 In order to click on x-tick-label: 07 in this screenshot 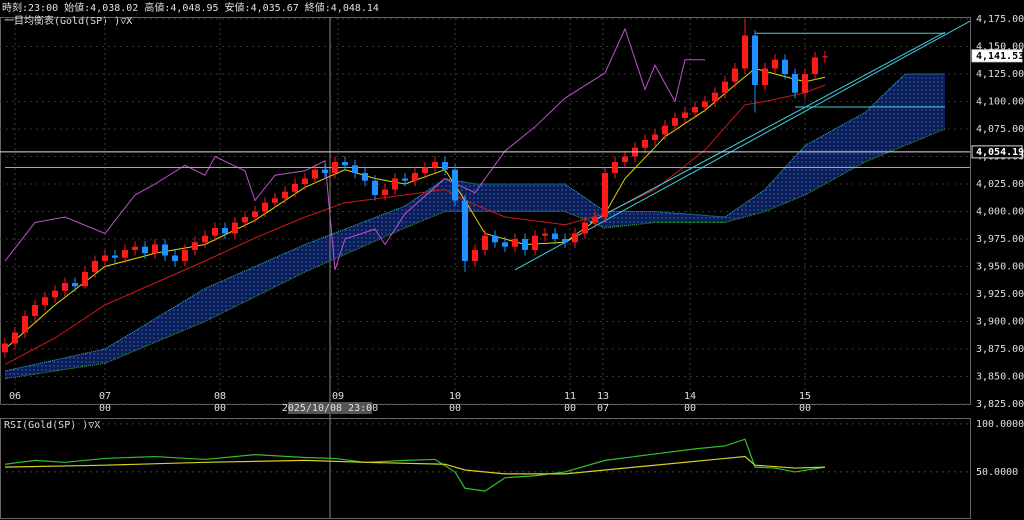, I will do `click(105, 396)`.